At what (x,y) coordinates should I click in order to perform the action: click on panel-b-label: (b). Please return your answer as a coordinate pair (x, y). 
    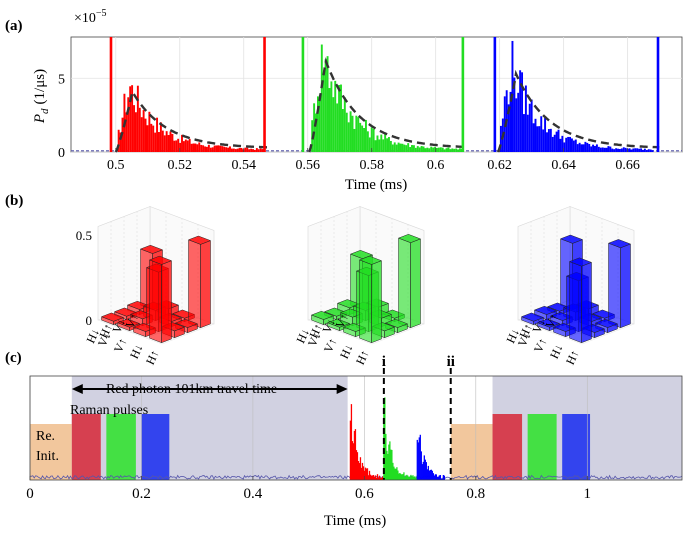
    Looking at the image, I should click on (14, 201).